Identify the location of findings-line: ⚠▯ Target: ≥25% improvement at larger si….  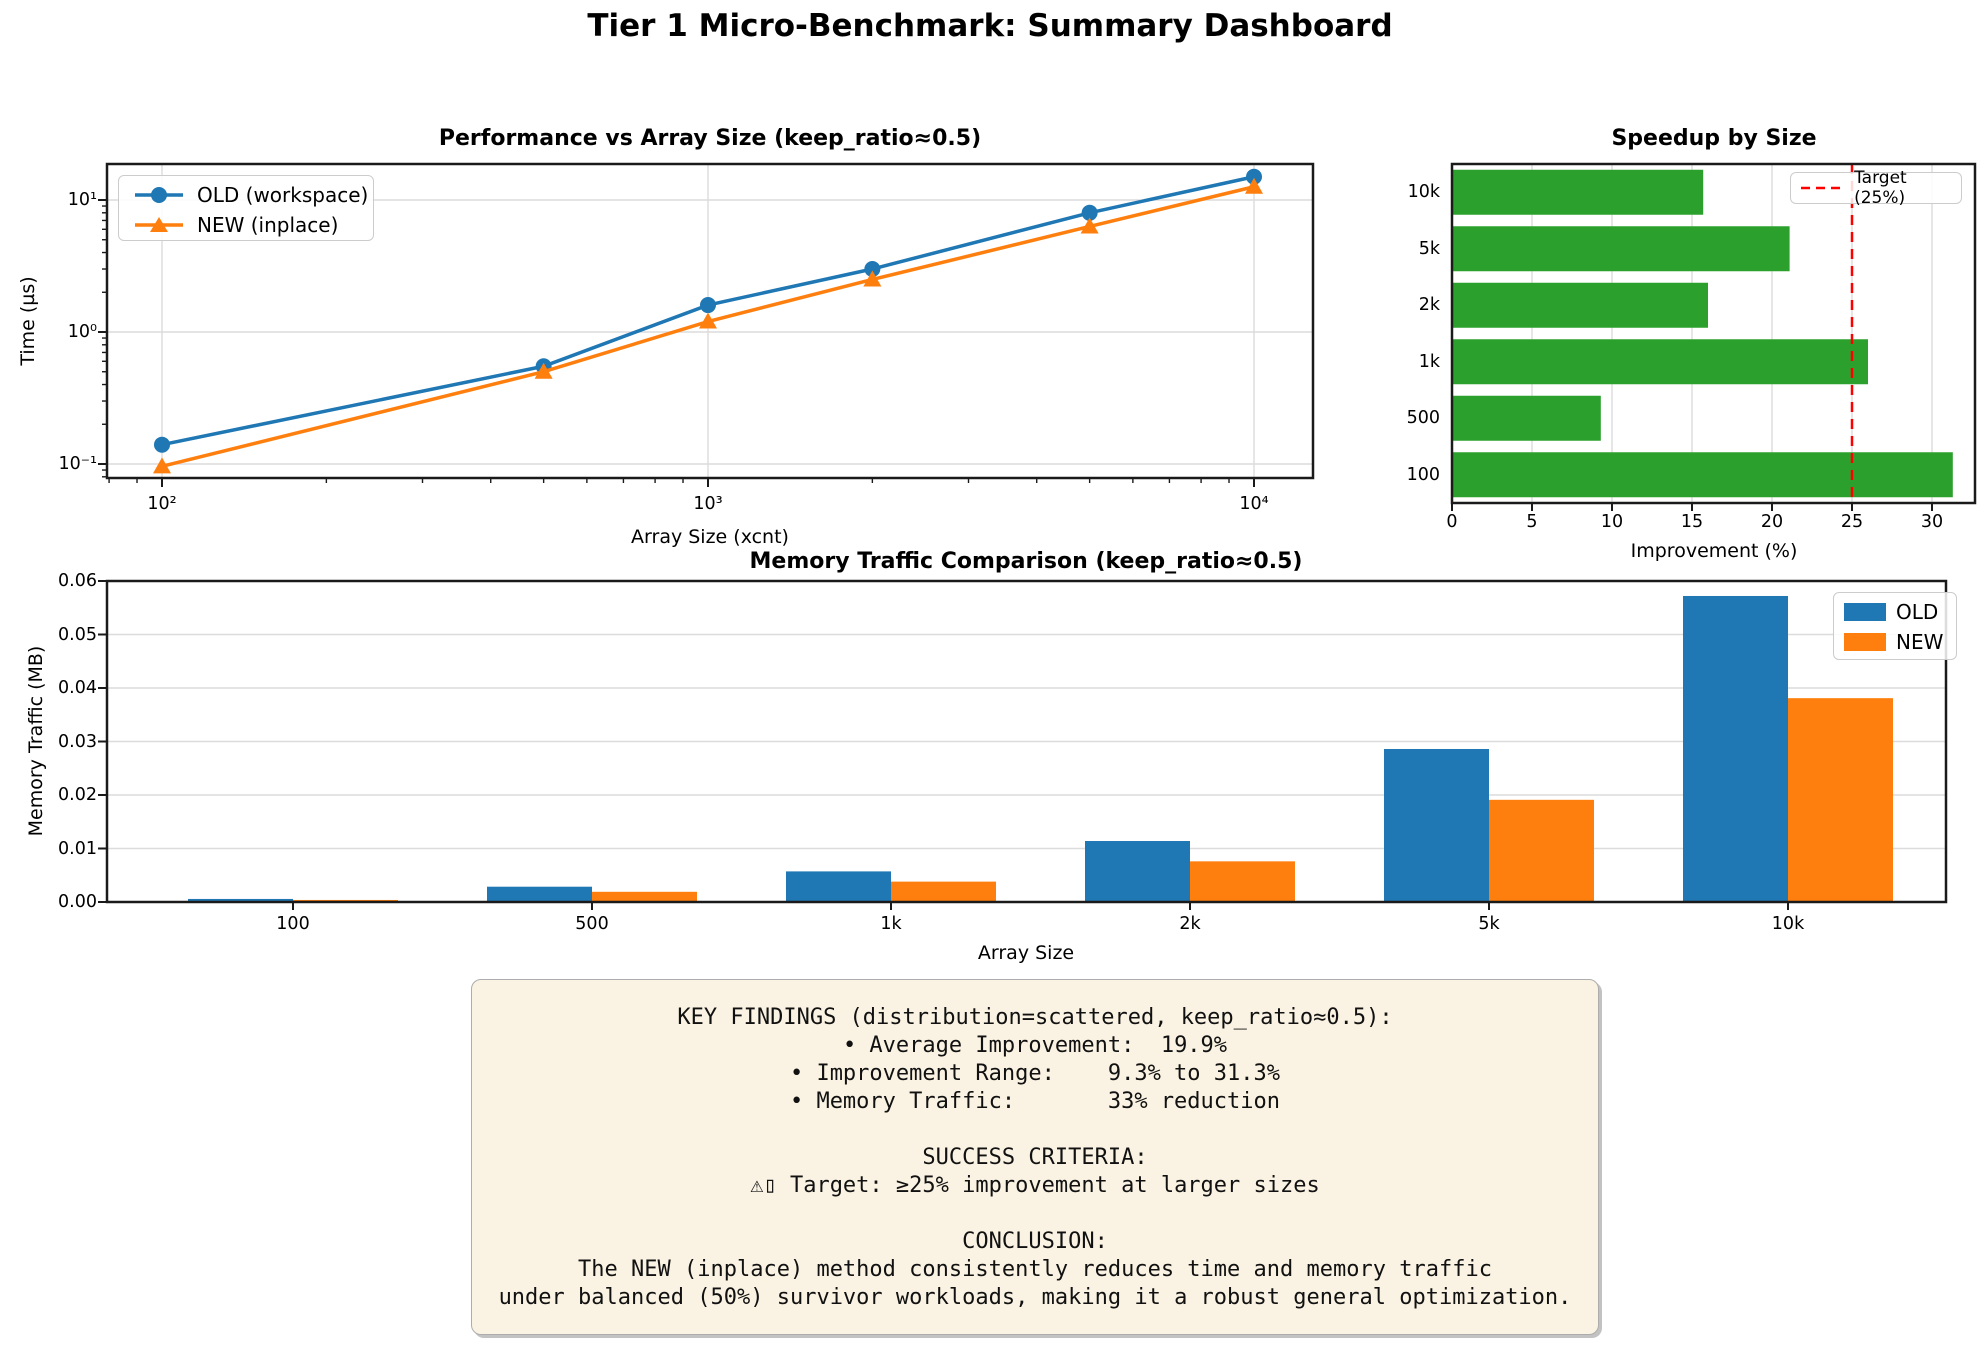
(1035, 1185).